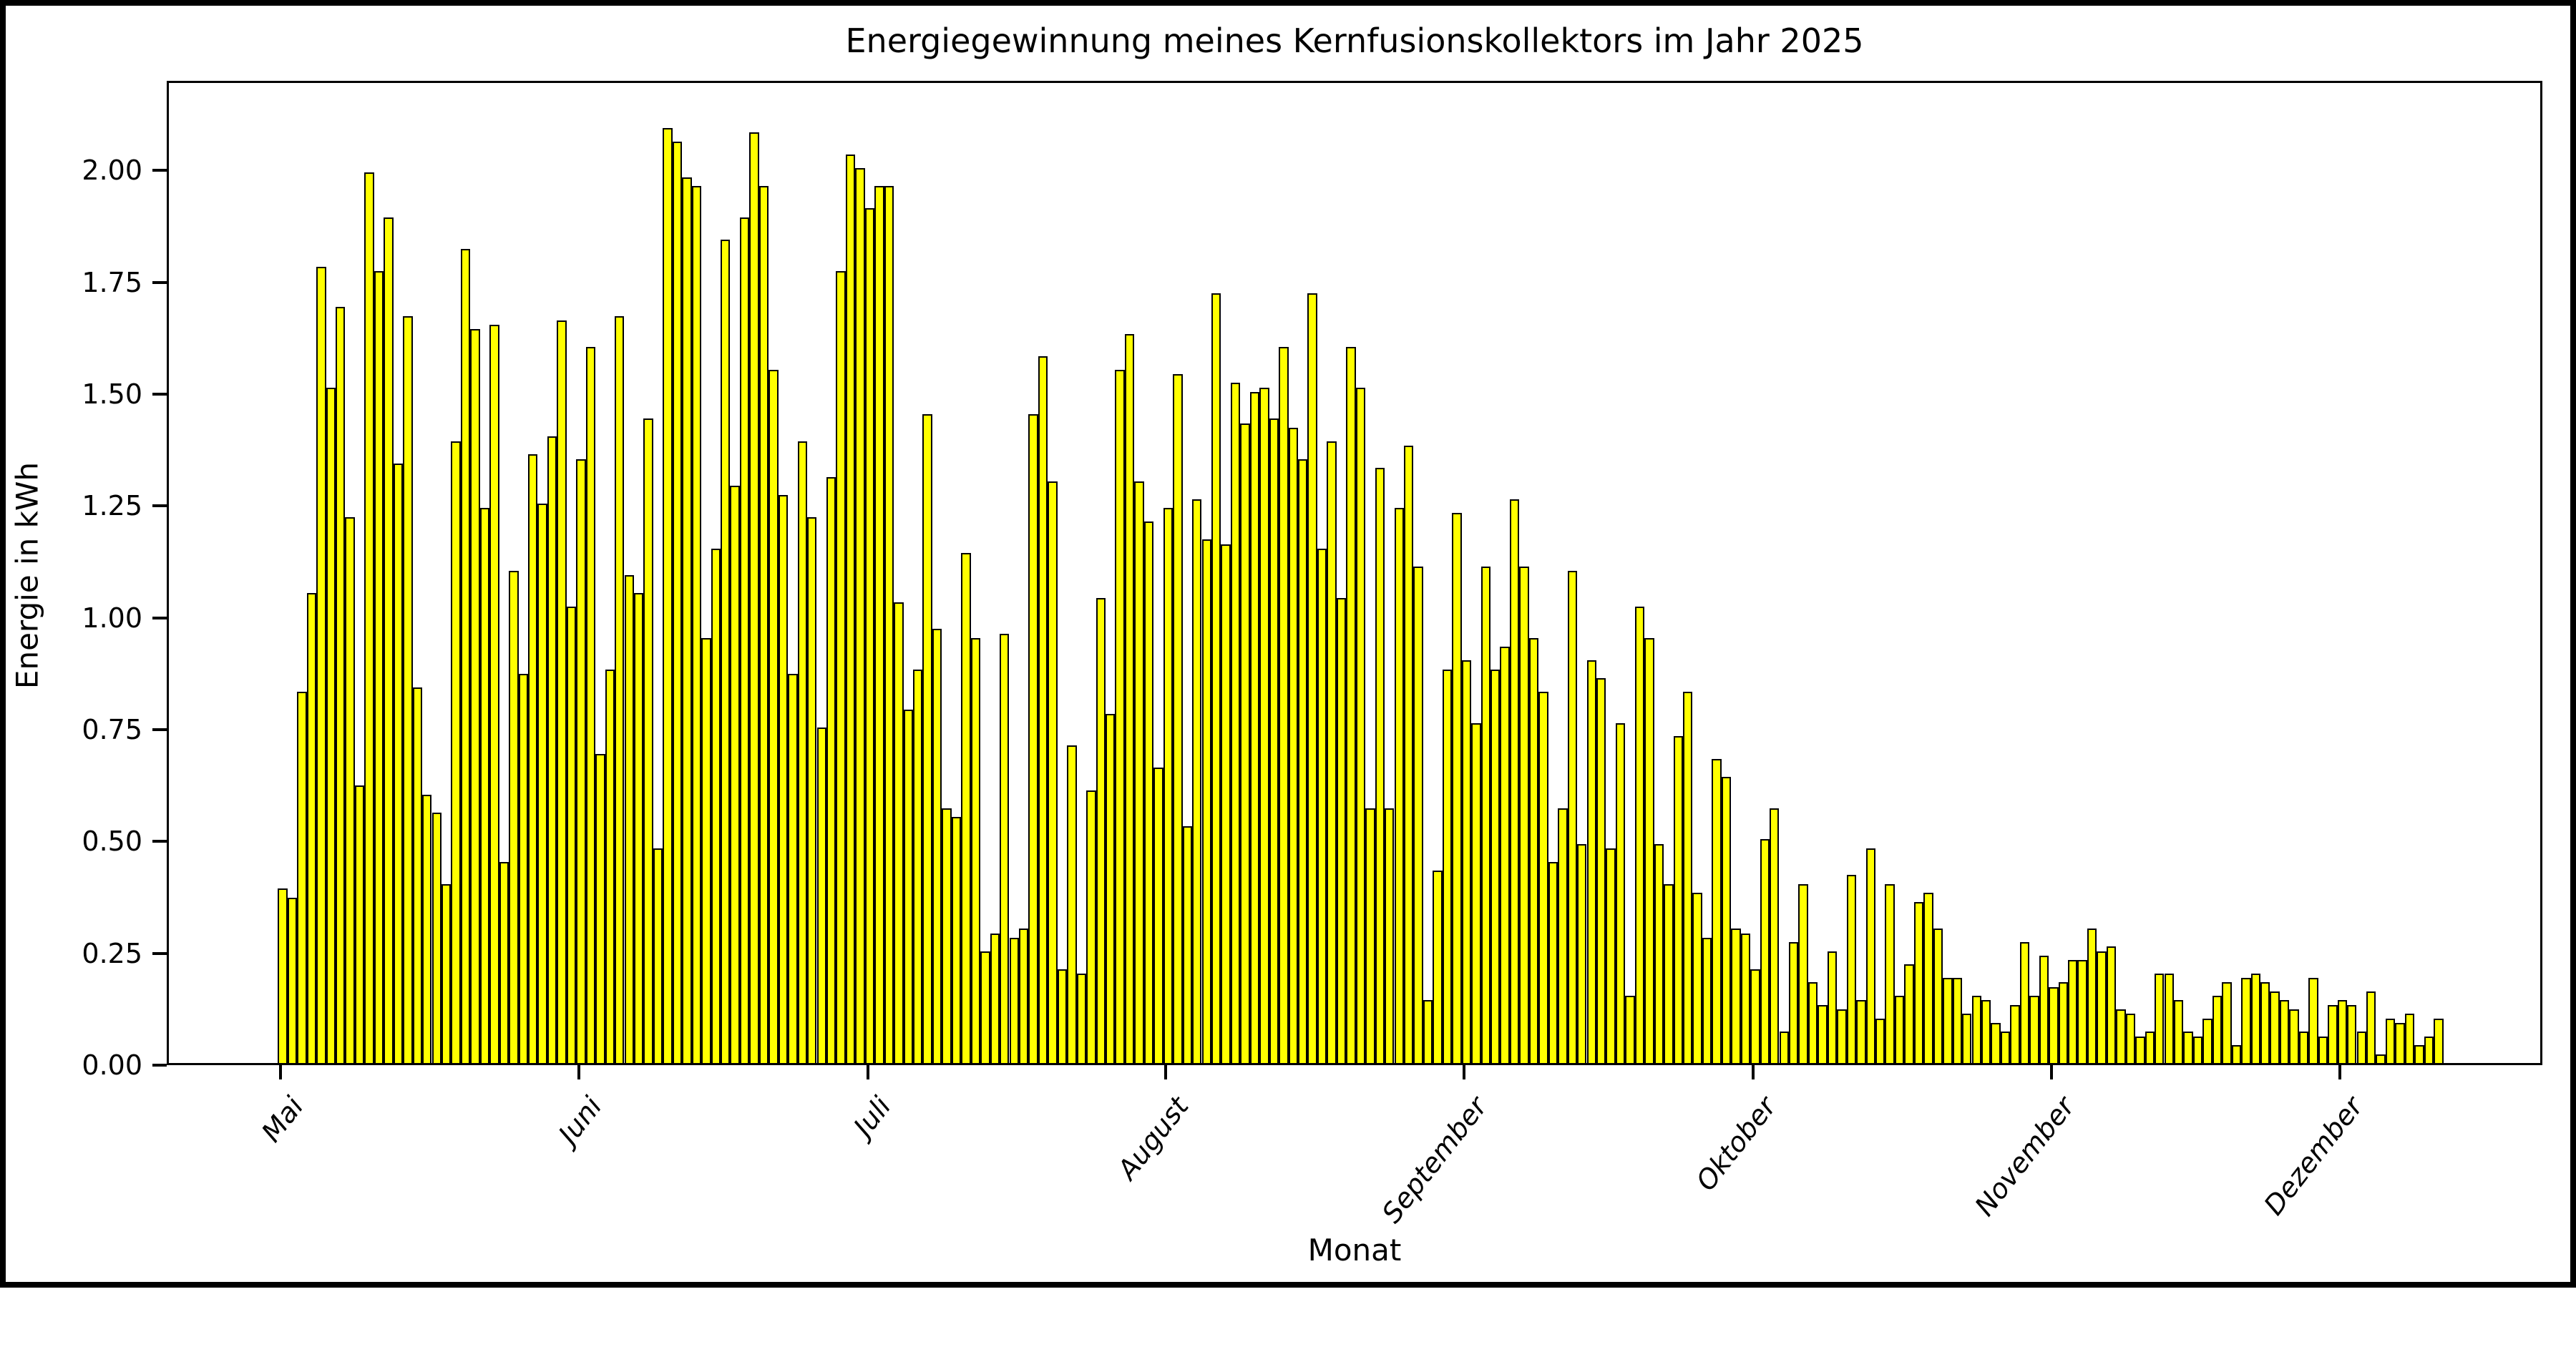 This screenshot has height=1347, width=2576. What do you see at coordinates (112, 506) in the screenshot?
I see `y-tick-label: 1.25` at bounding box center [112, 506].